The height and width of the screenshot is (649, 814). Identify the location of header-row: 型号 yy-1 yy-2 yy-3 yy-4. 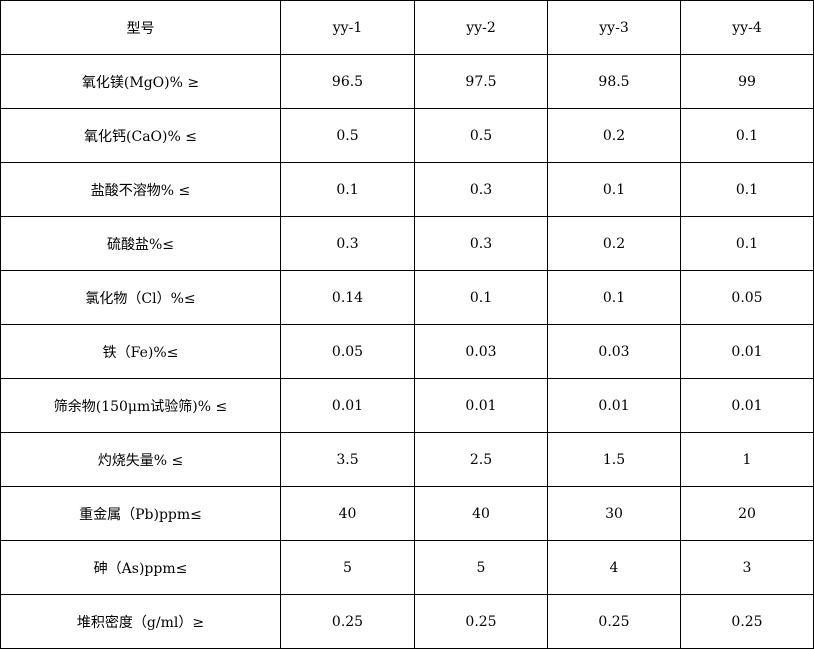
(407, 27).